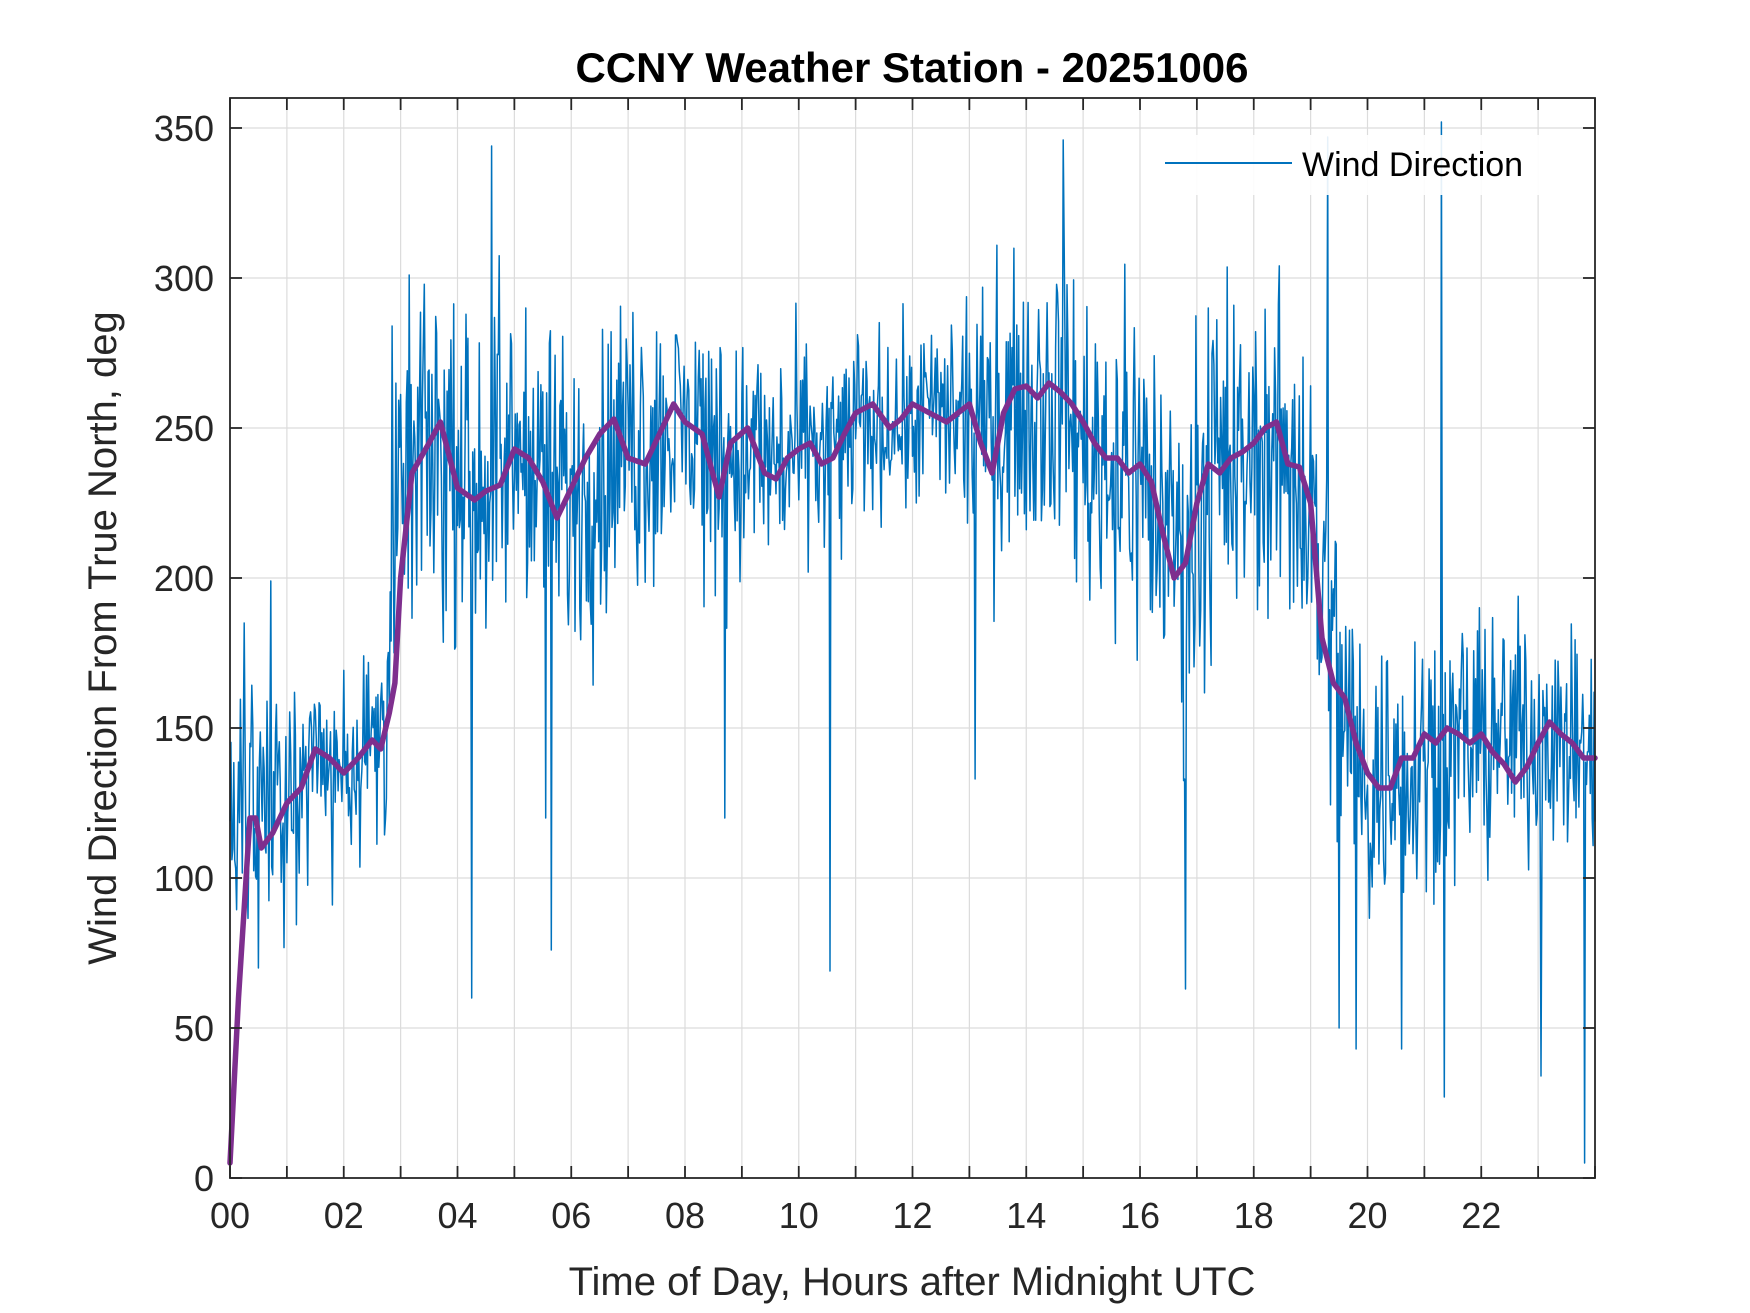  I want to click on x-tick-label: 00, so click(230, 1215).